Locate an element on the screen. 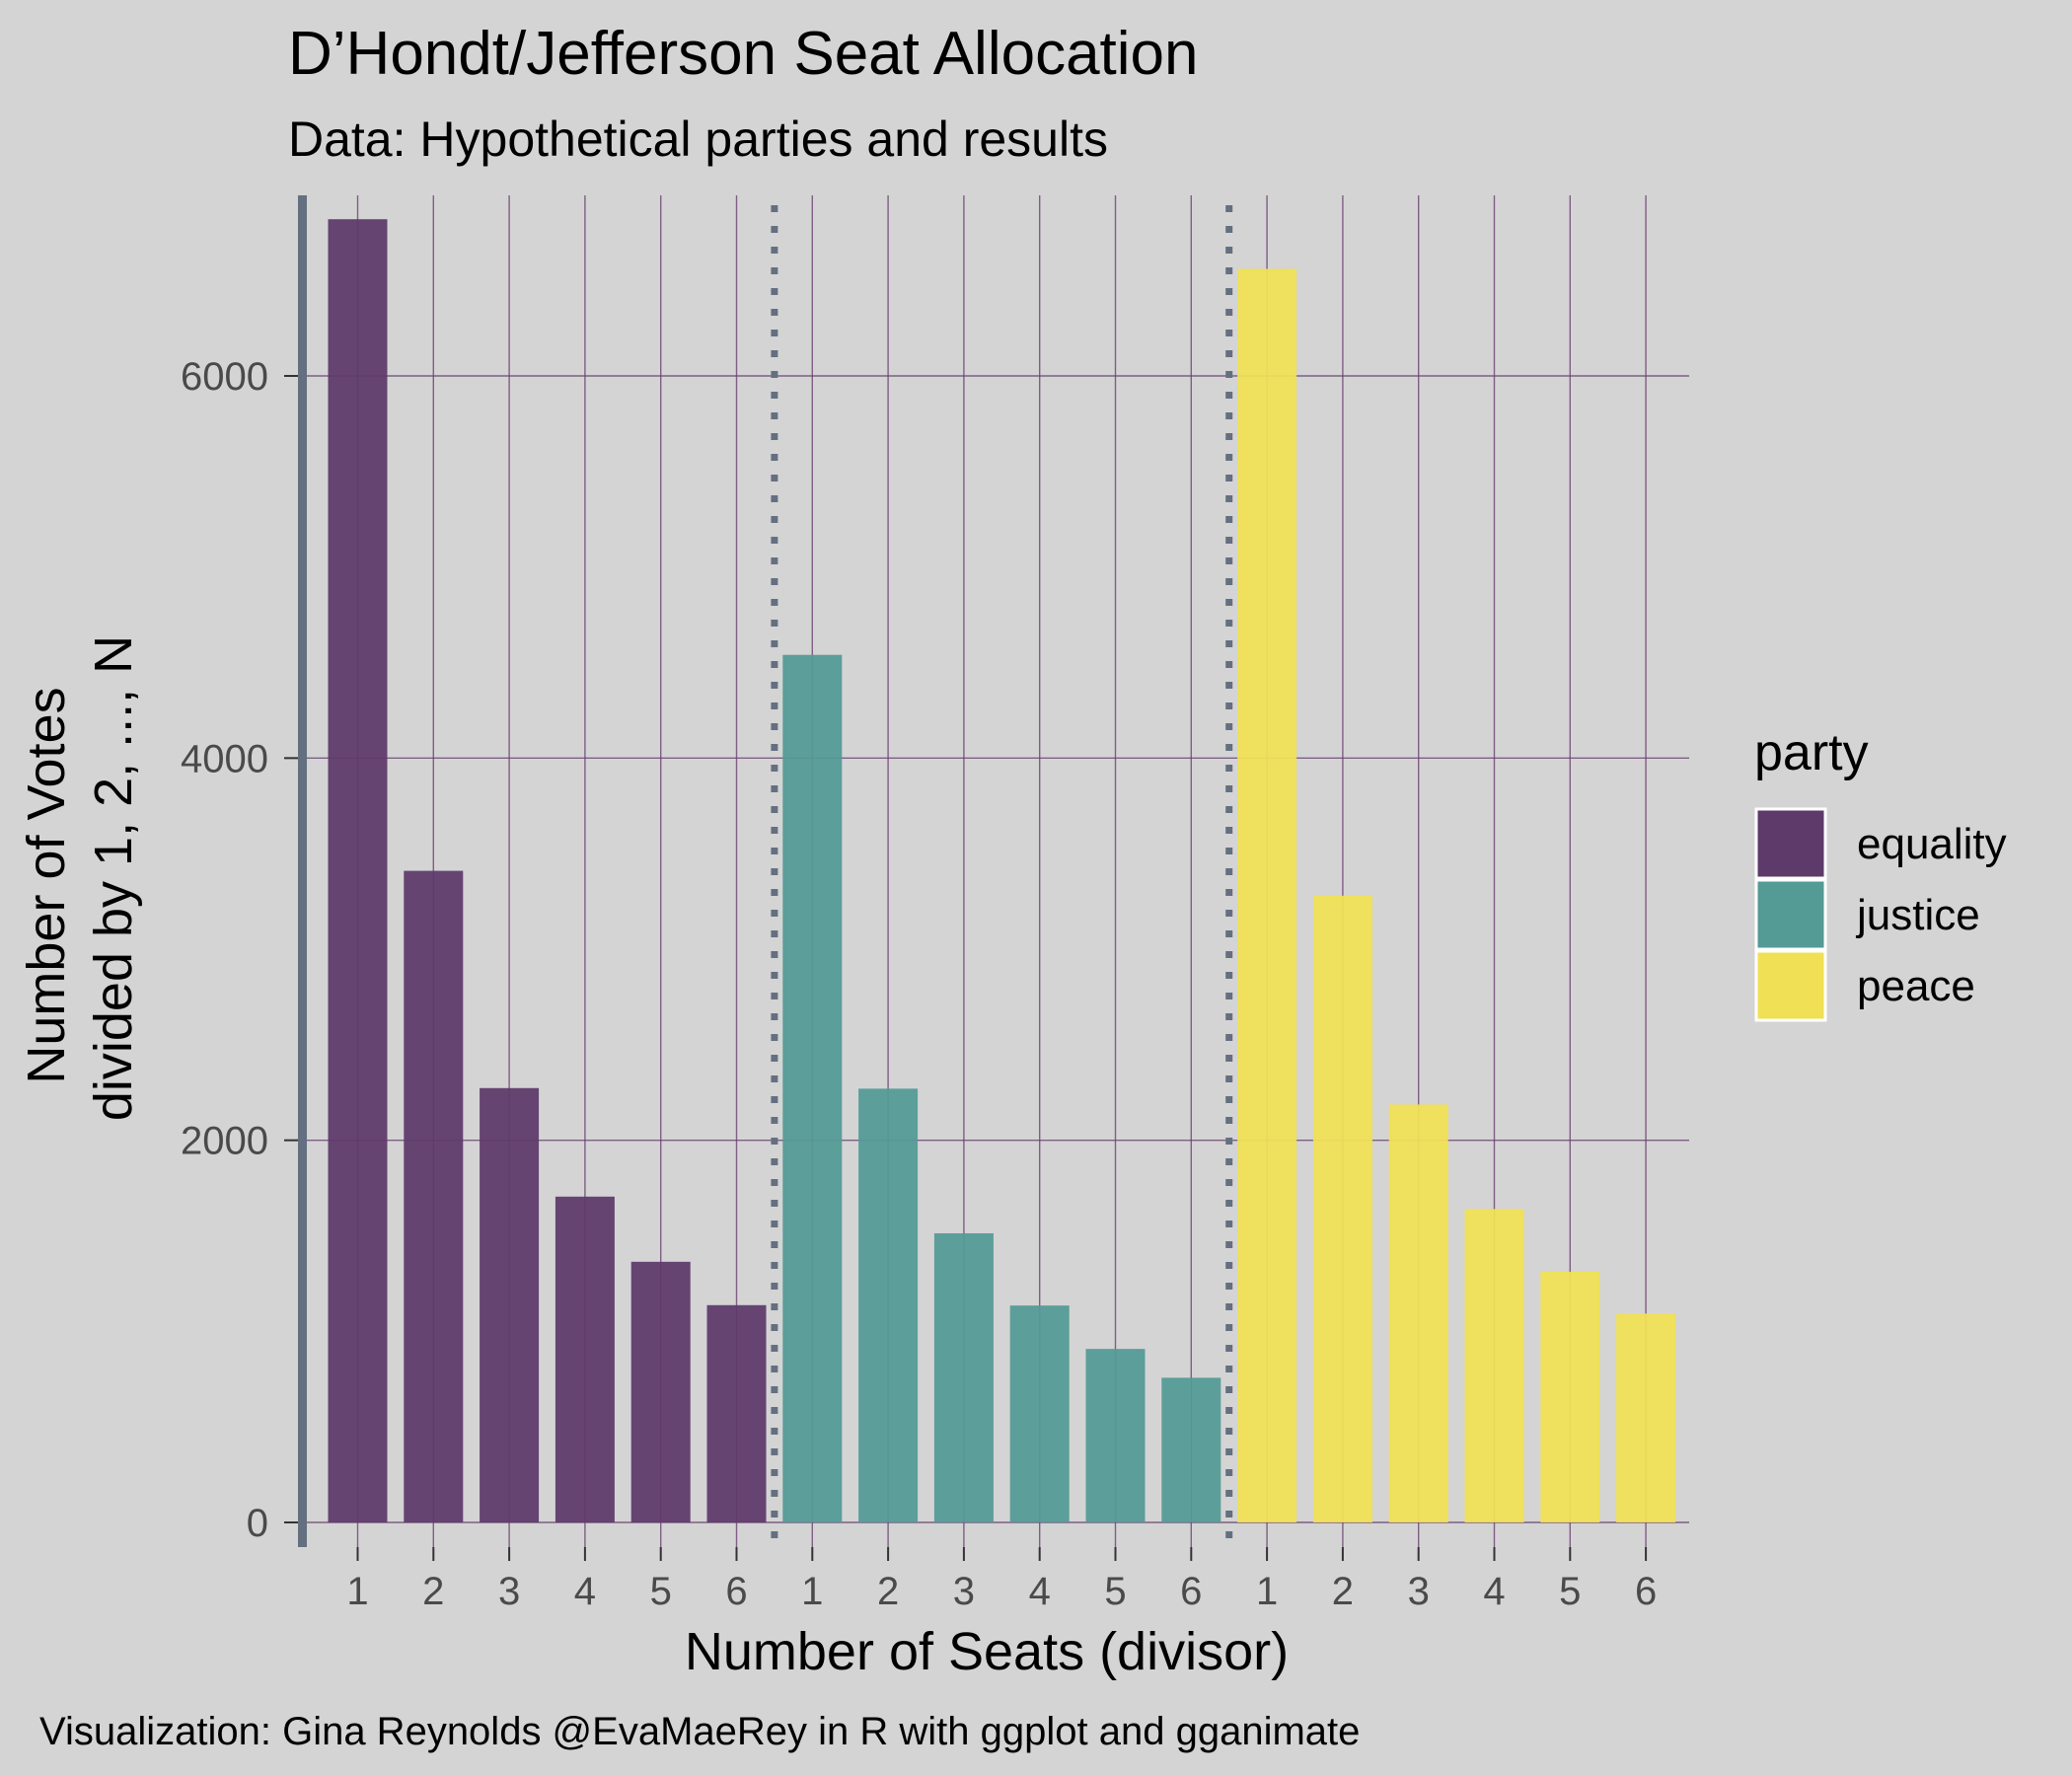  legend: party equality justice peace is located at coordinates (1881, 873).